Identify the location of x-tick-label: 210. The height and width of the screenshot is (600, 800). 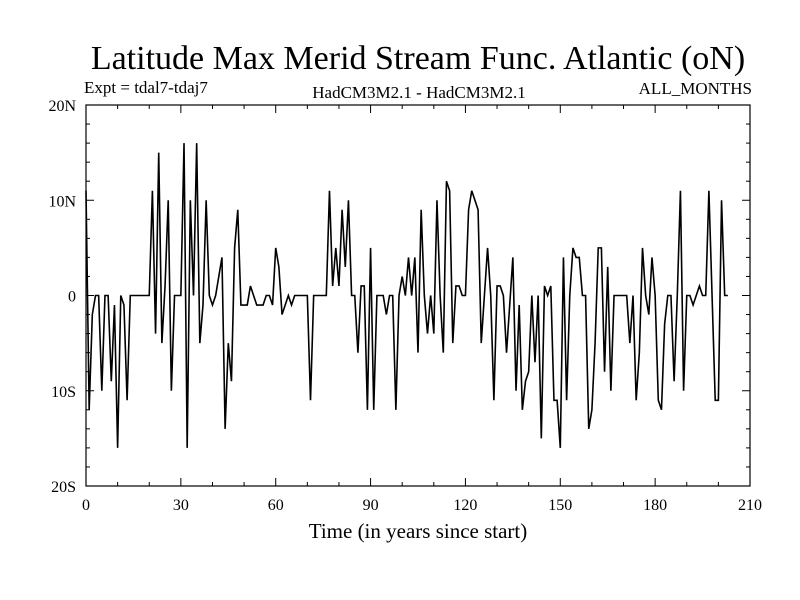
(750, 505).